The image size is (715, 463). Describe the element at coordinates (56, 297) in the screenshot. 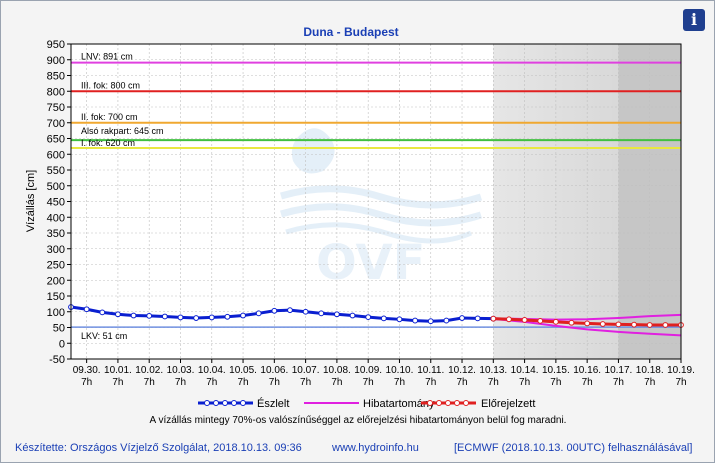

I see `y-tick-label: 150` at that location.